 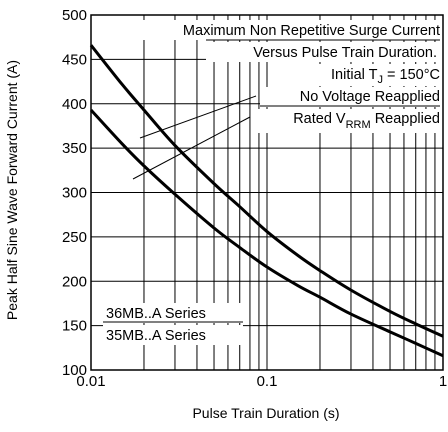 I want to click on vrrm-prefix: Rated V, so click(x=319, y=119).